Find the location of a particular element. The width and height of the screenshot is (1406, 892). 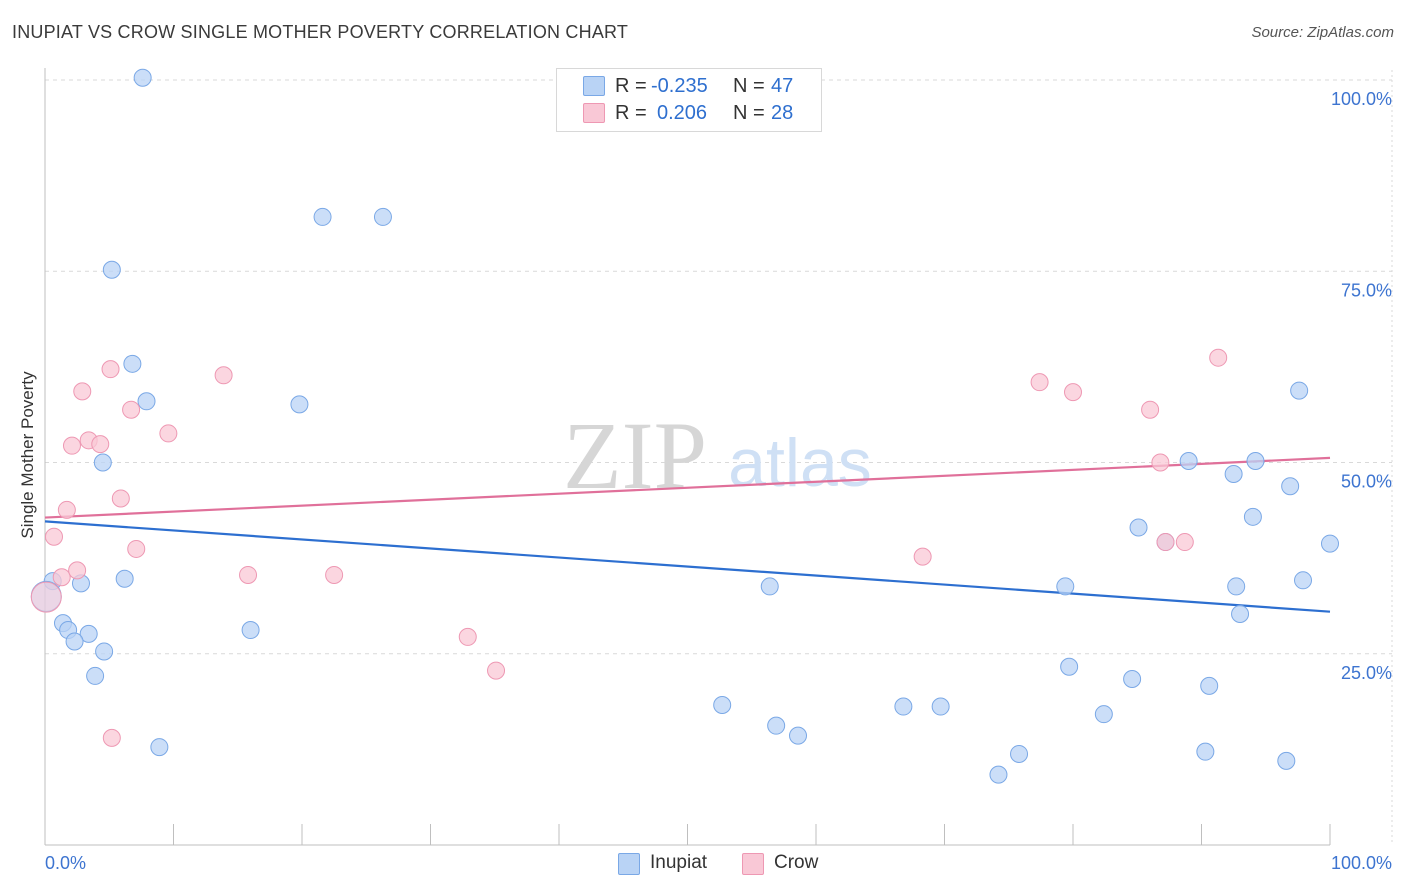

y-axis-label: Single Mother Poverty is located at coordinates (27, 455).